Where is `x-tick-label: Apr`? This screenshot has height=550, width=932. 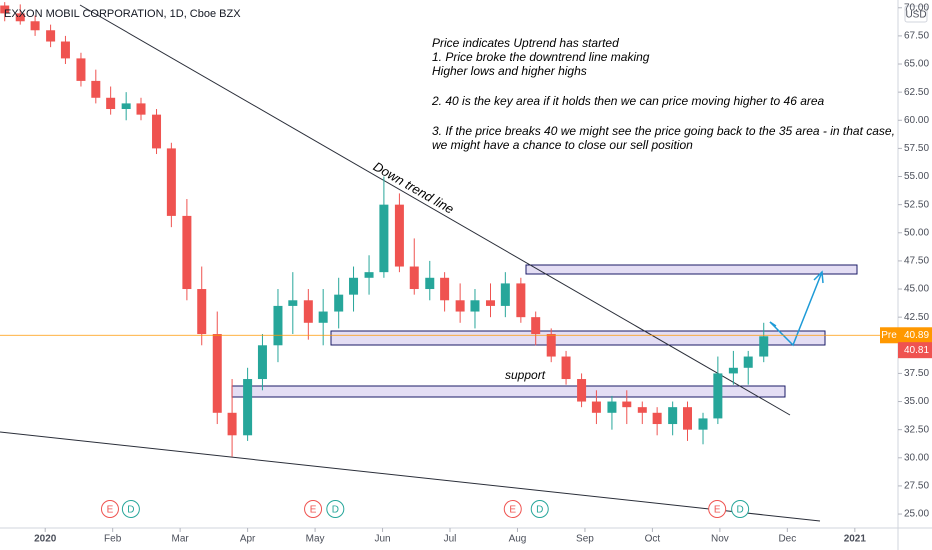
x-tick-label: Apr is located at coordinates (248, 539).